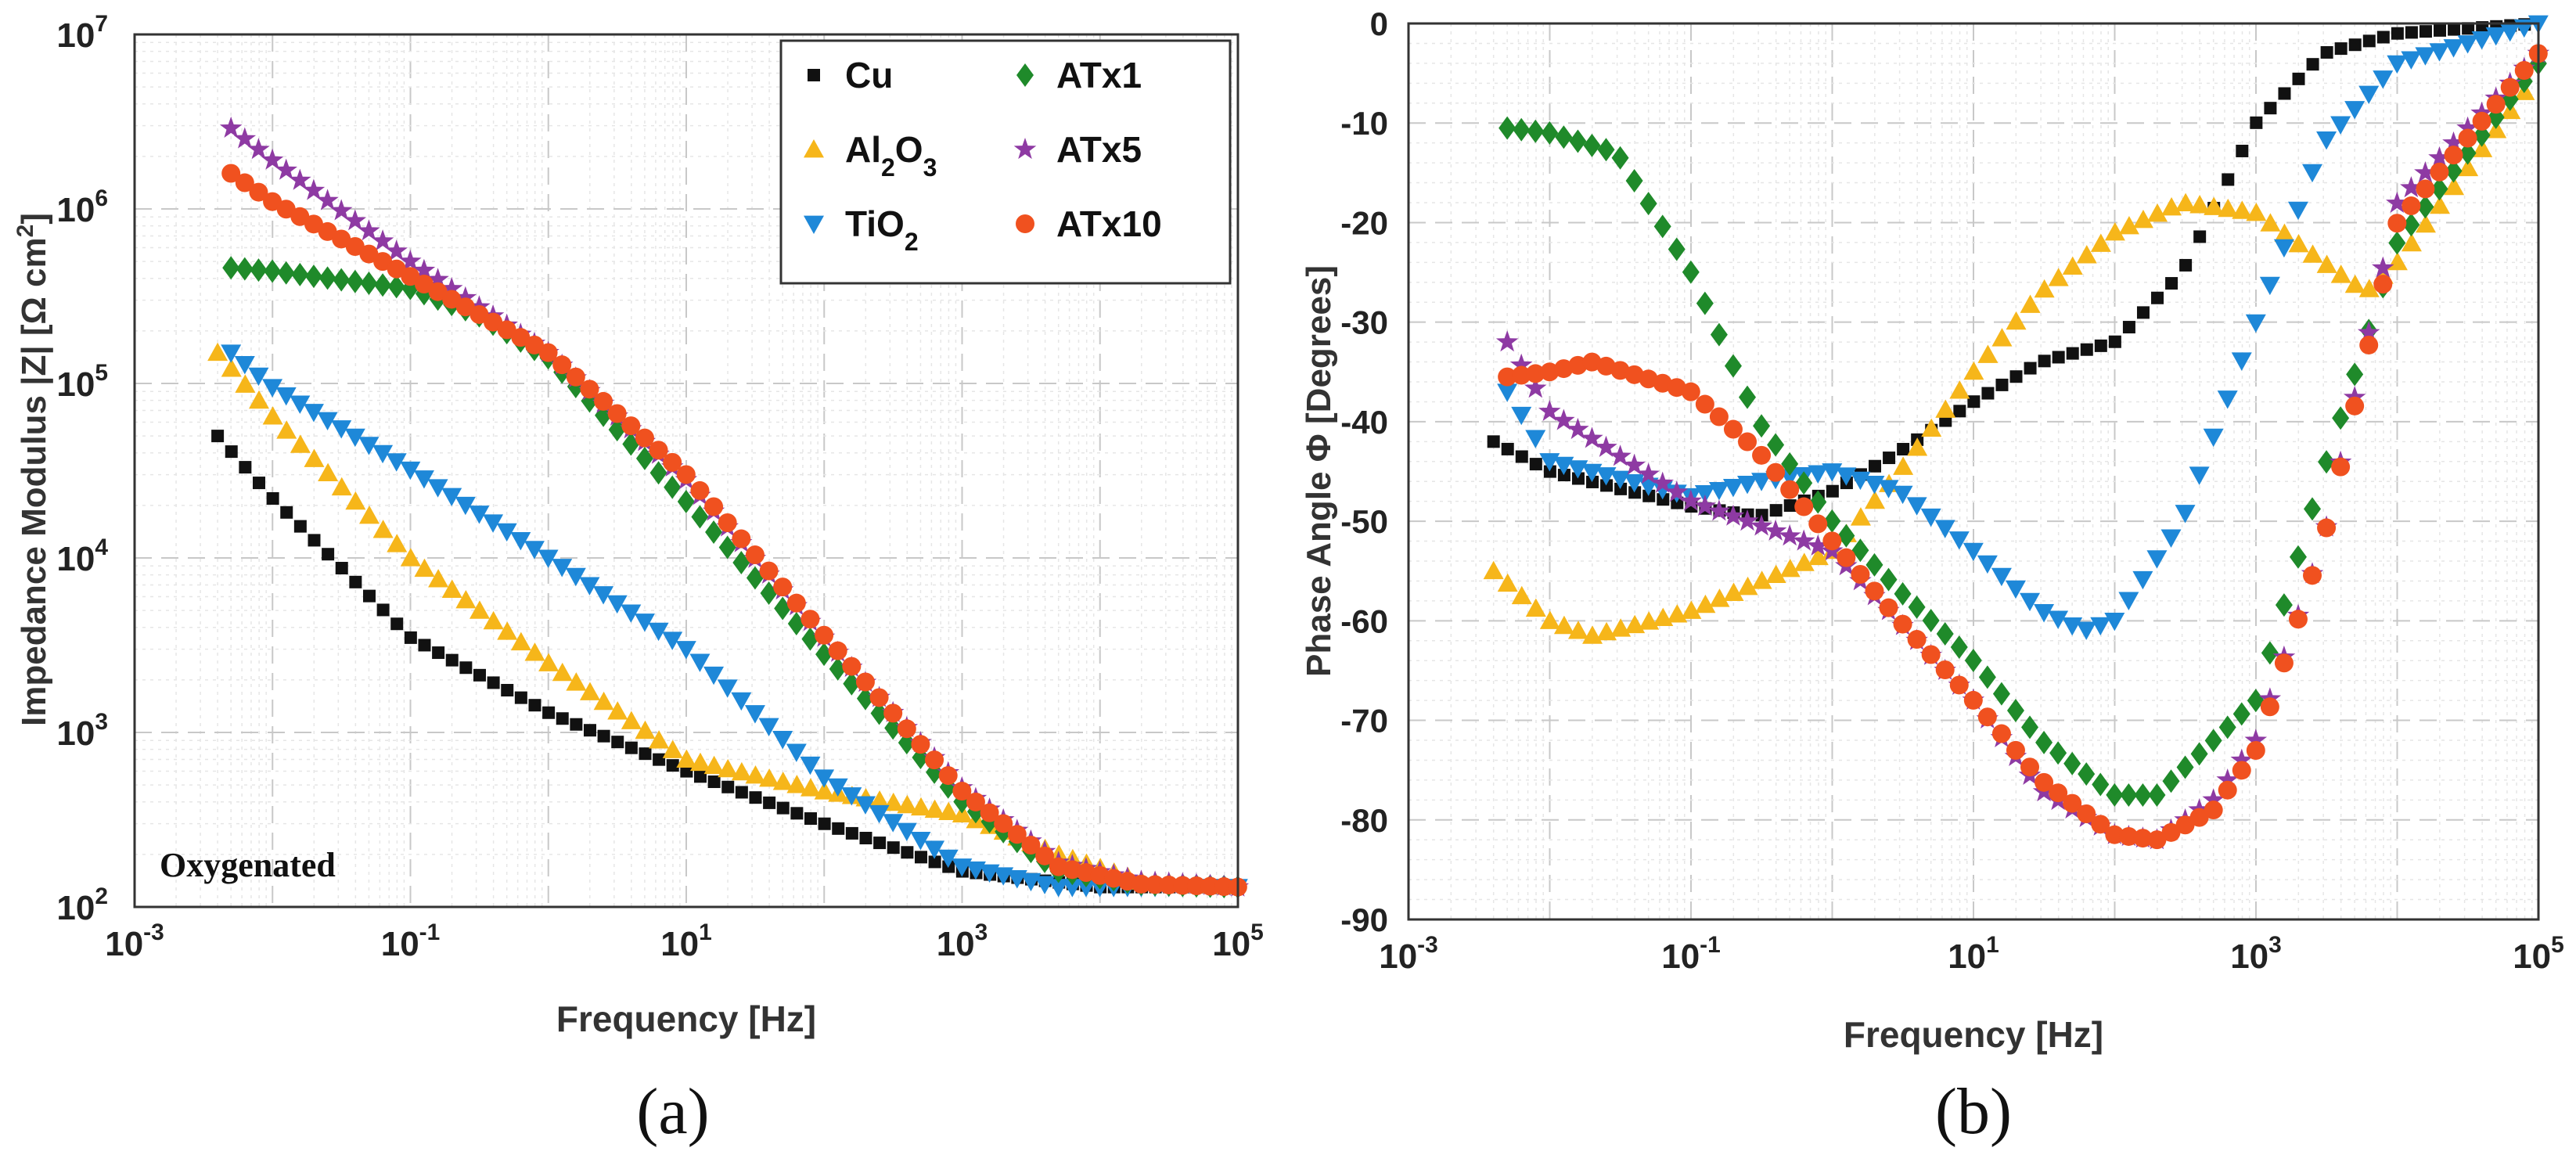 This screenshot has height=1173, width=2576. What do you see at coordinates (1025, 149) in the screenshot?
I see `legend-marker-ATx5` at bounding box center [1025, 149].